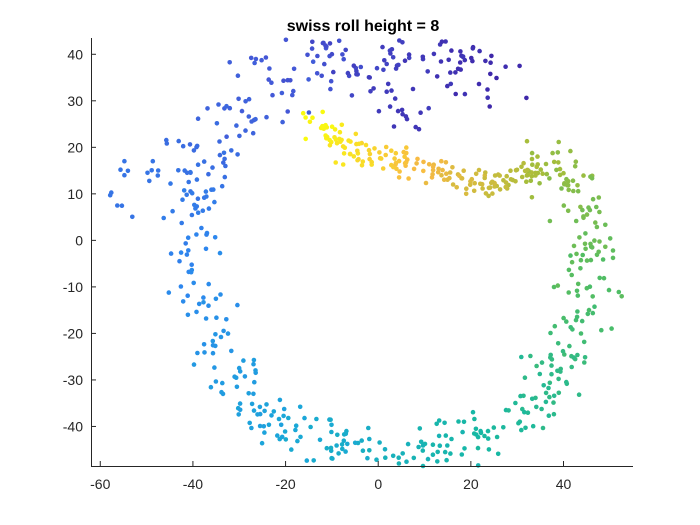 The image size is (700, 525). What do you see at coordinates (73, 380) in the screenshot?
I see `y-tick-label: -30` at bounding box center [73, 380].